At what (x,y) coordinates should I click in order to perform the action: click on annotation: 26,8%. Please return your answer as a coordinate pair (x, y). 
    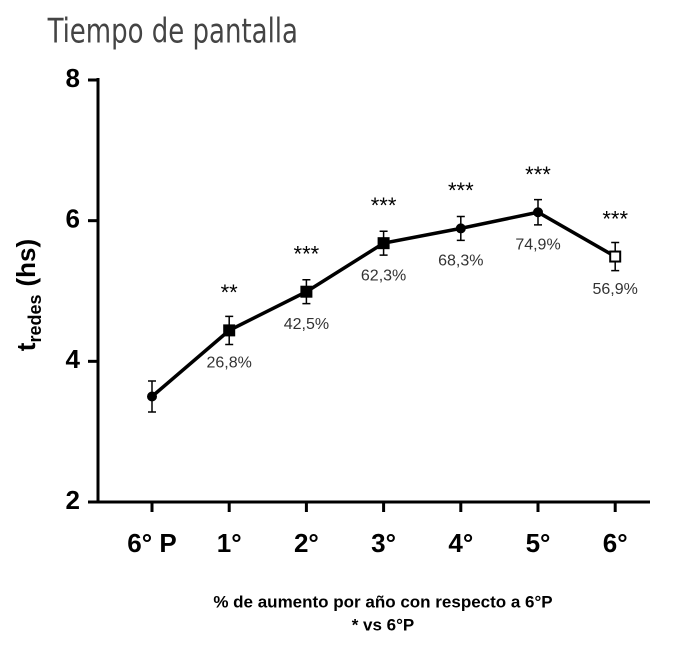
    Looking at the image, I should click on (229, 363).